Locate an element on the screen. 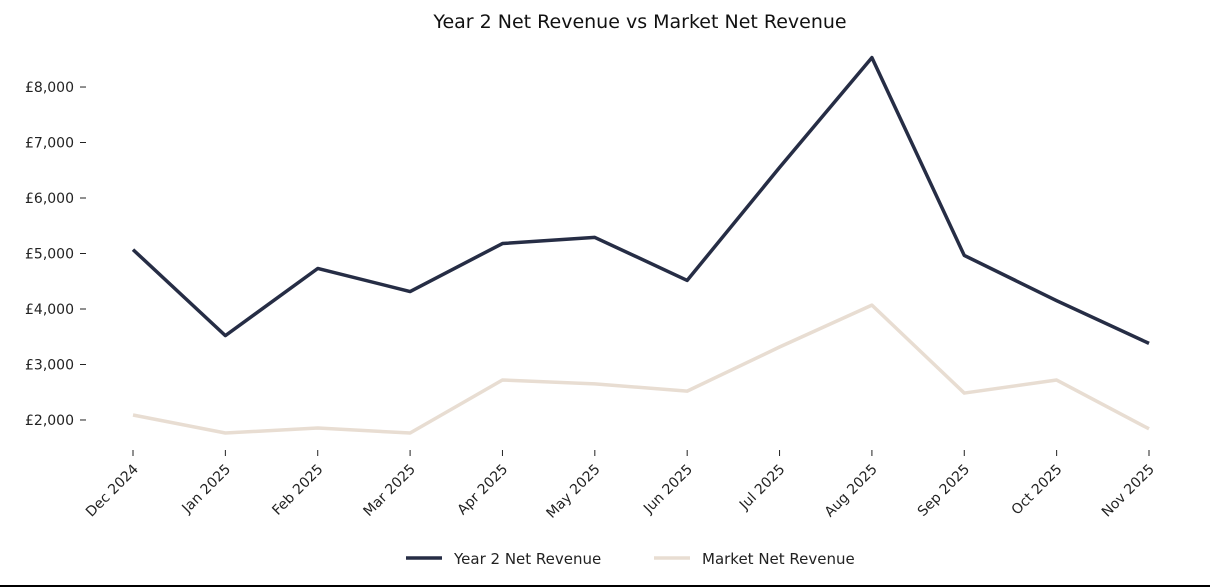  x-tick-label: Feb 2025 is located at coordinates (297, 490).